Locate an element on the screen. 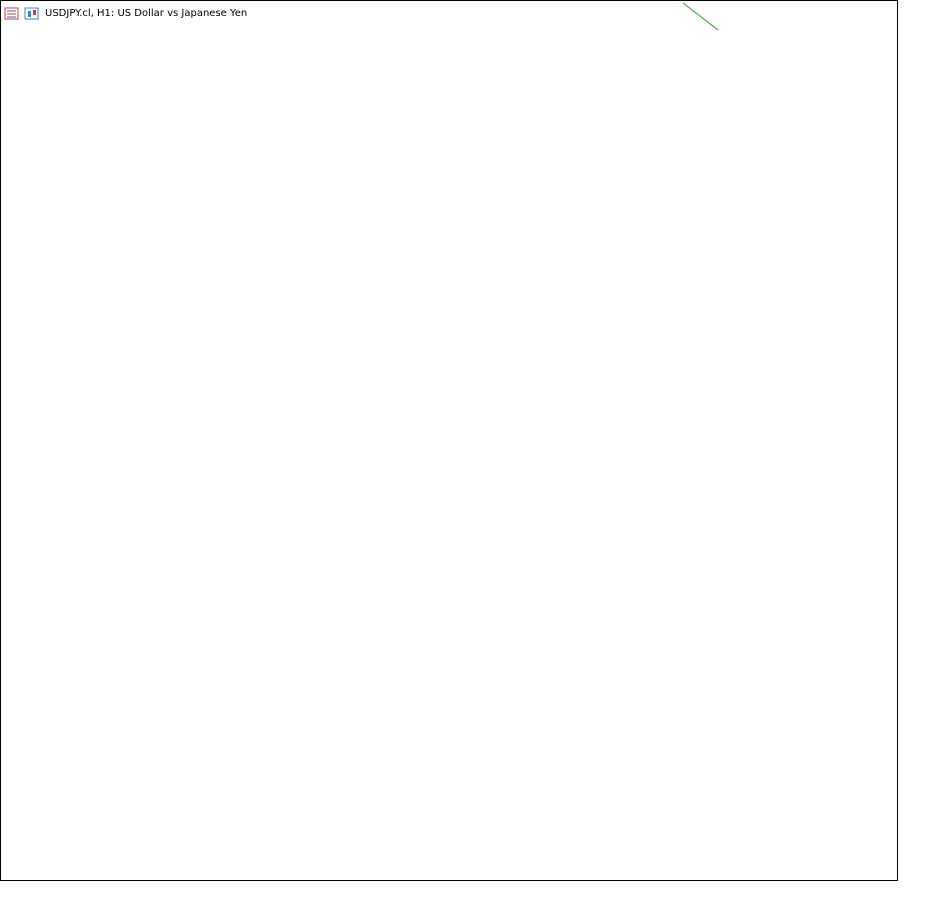 This screenshot has width=949, height=902. chart-title: USDJPY.cl, H1: US Dollar vs Japanese Yen is located at coordinates (146, 13).